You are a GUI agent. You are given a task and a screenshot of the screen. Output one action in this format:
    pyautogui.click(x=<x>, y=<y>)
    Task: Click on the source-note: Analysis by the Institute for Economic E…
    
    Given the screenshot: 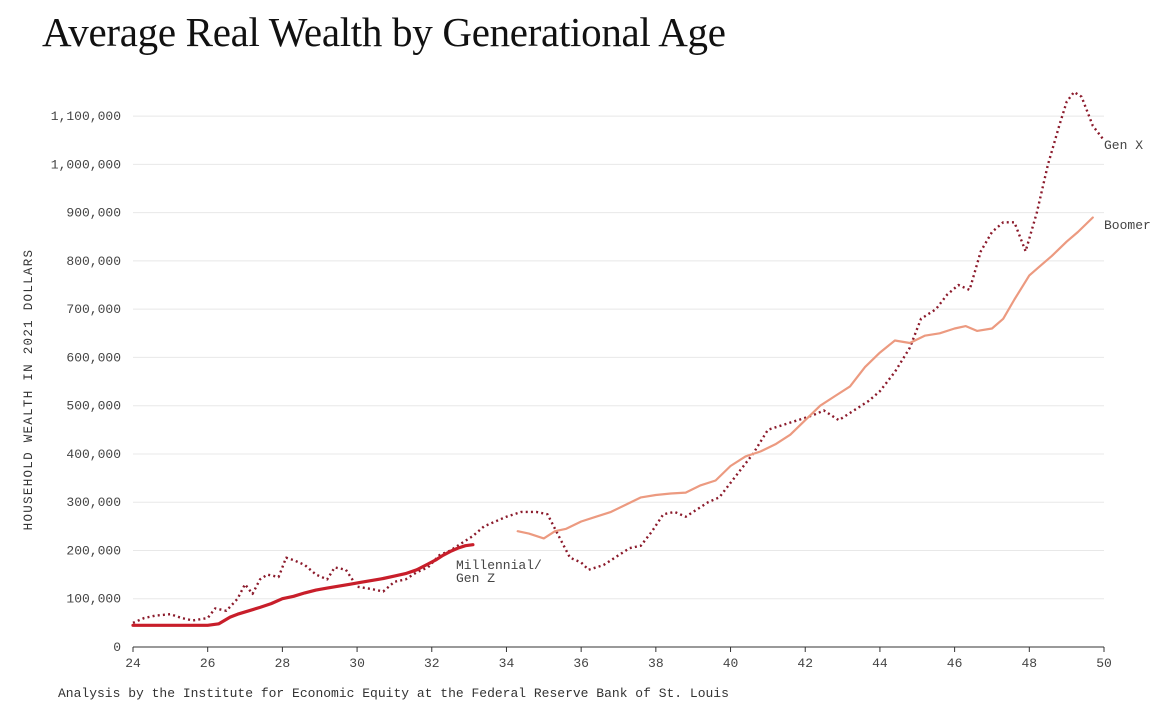 What is the action you would take?
    pyautogui.click(x=393, y=693)
    